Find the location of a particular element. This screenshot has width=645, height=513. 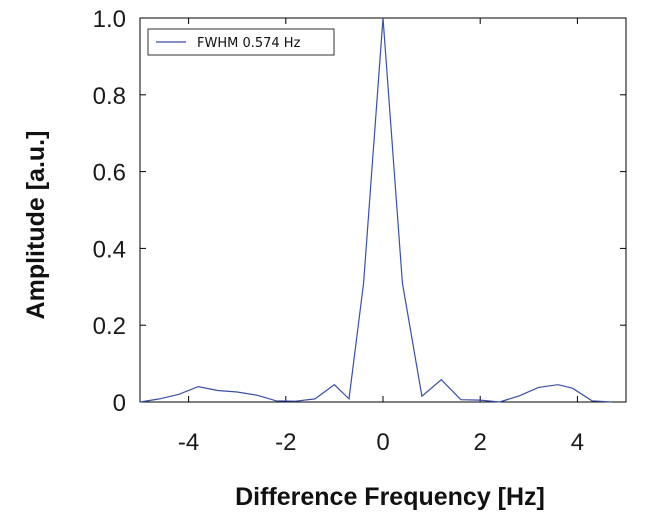

y-tick-label: 0.4 is located at coordinates (109, 249).